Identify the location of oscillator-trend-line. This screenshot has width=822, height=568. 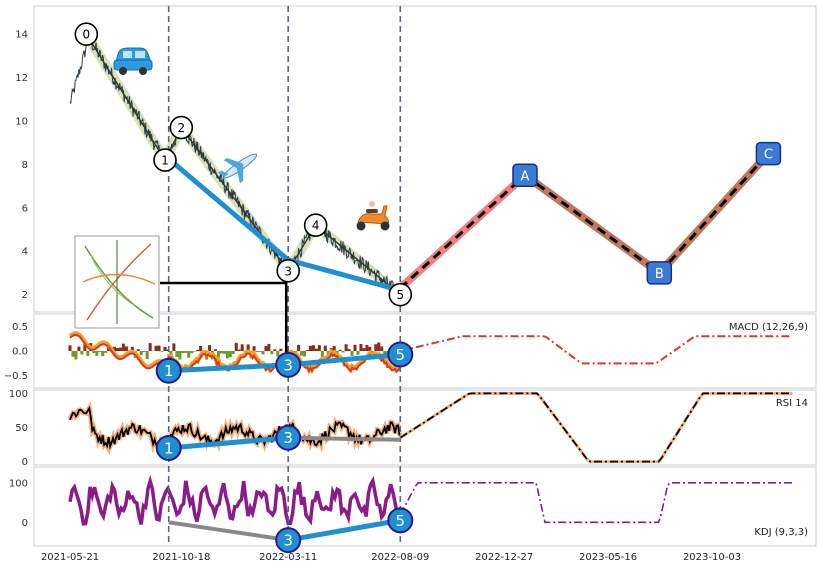
(228, 443).